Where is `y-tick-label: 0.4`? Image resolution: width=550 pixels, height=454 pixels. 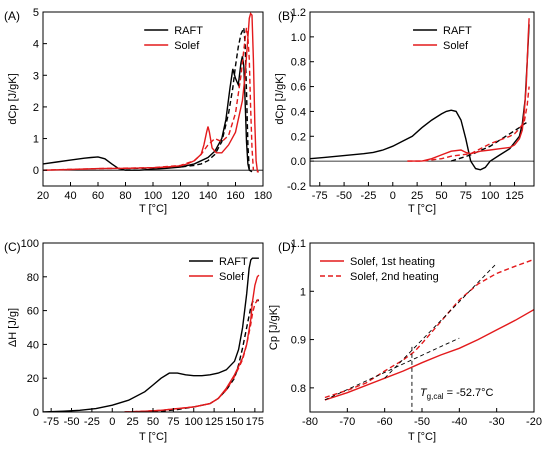 y-tick-label: 0.4 is located at coordinates (298, 112).